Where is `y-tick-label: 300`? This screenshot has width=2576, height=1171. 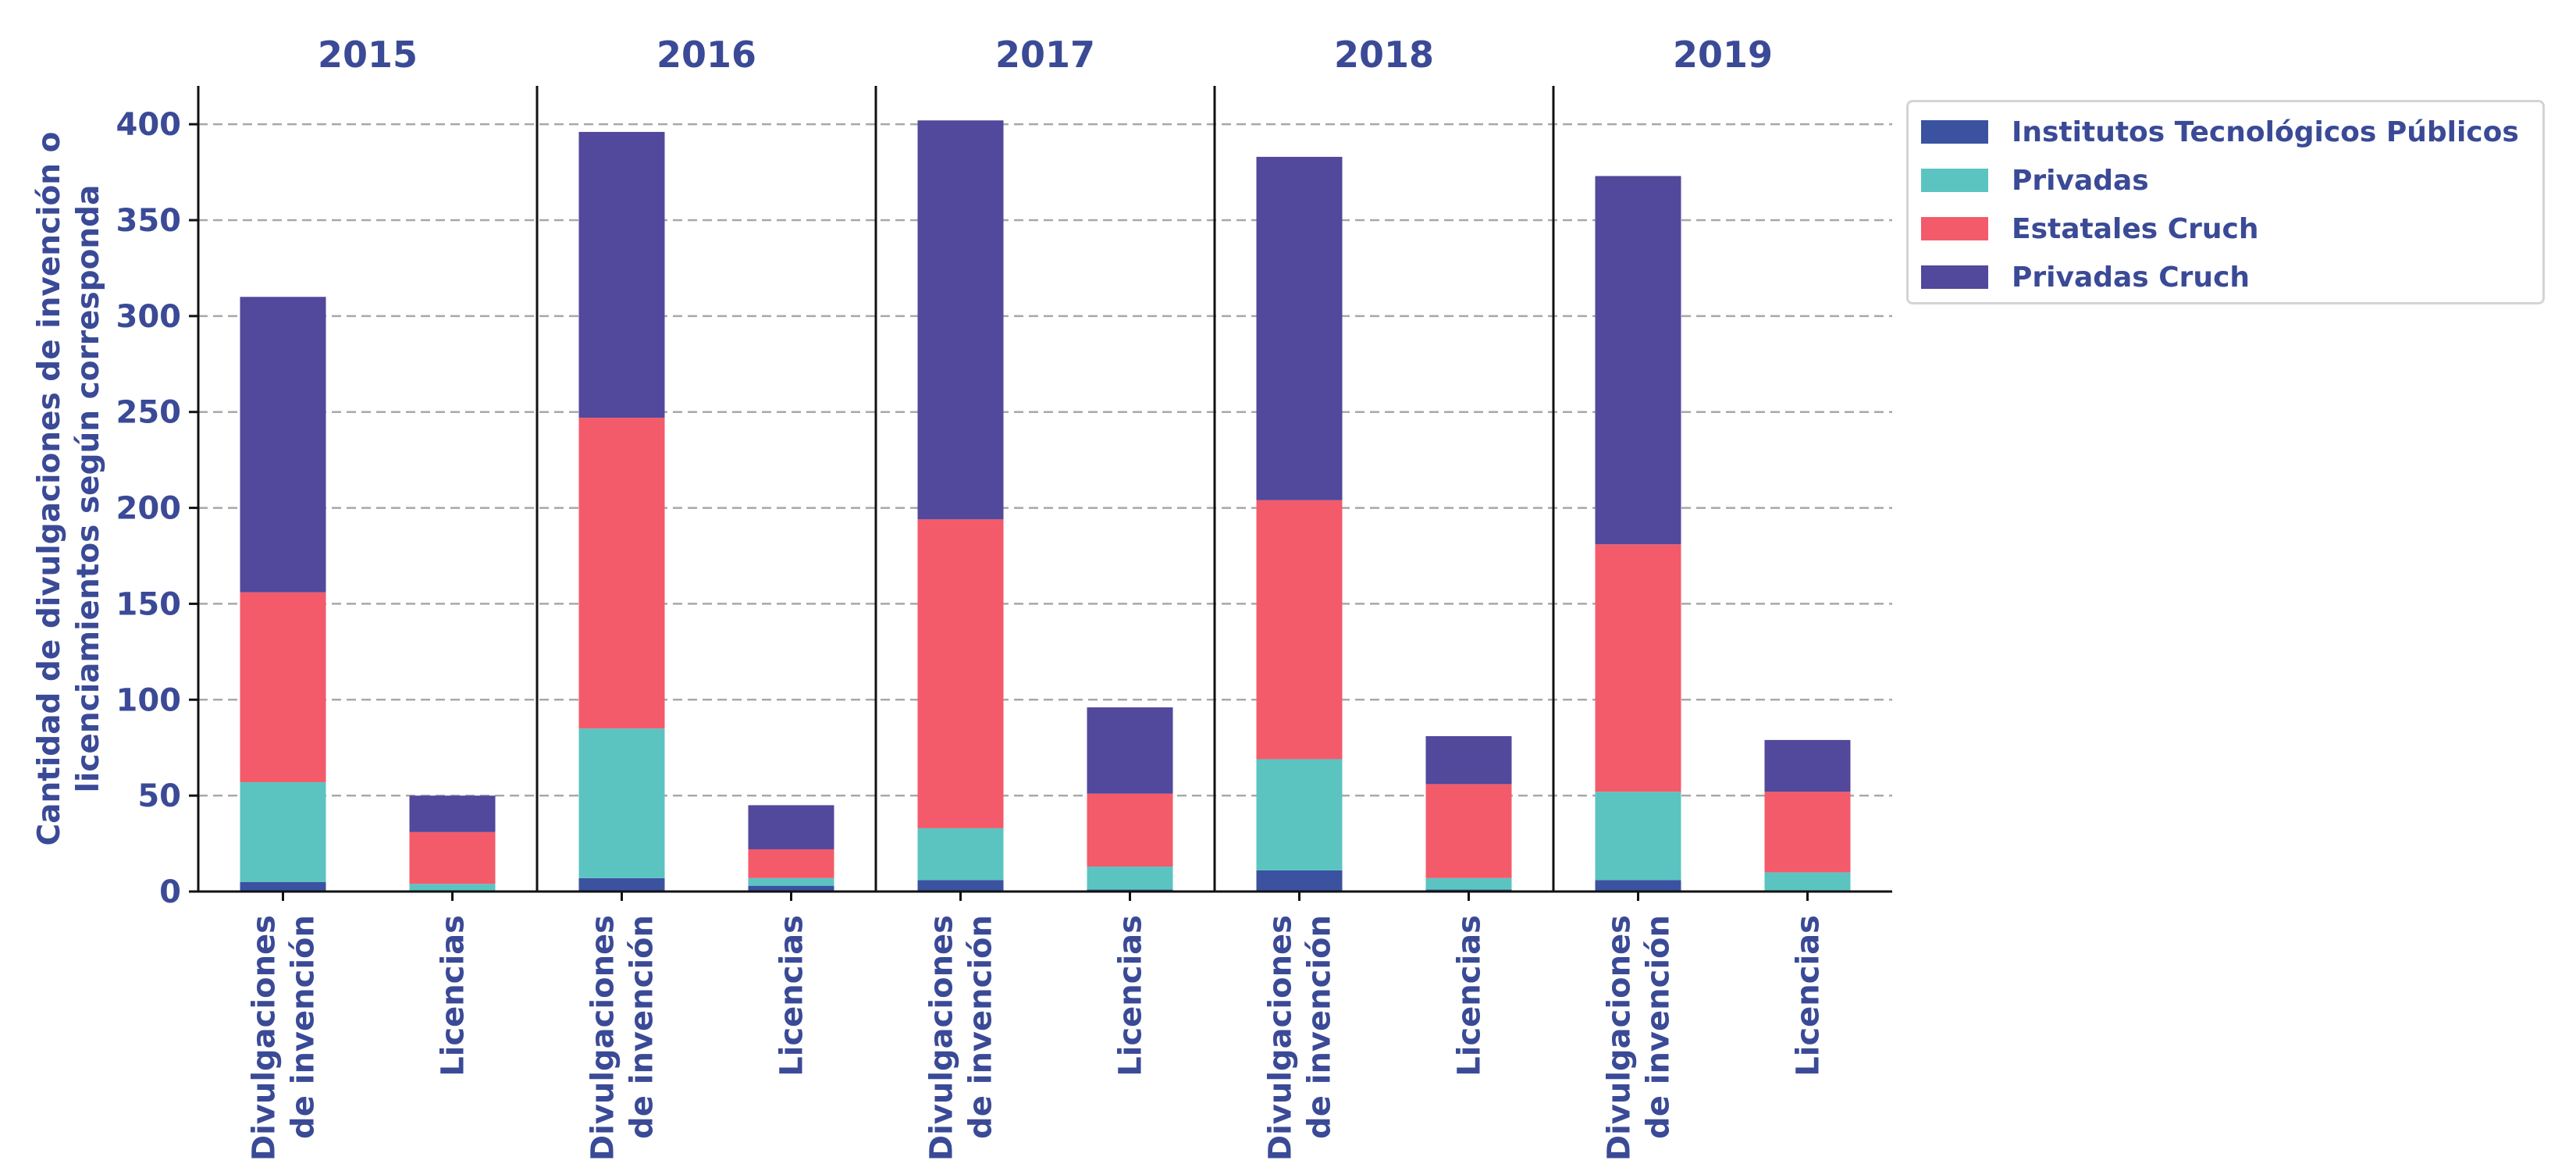 y-tick-label: 300 is located at coordinates (149, 317).